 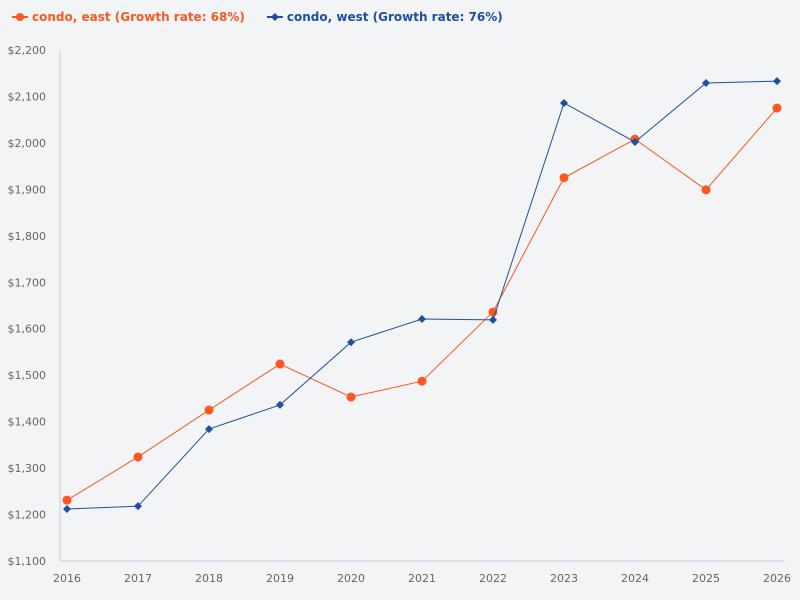 I want to click on x-tick-label: 2016, so click(x=67, y=578).